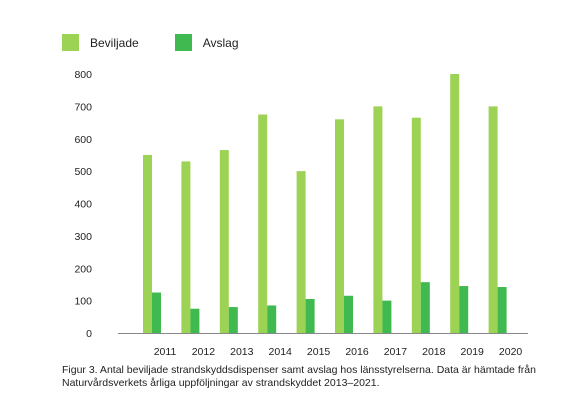  I want to click on x-tick-label: 2018, so click(434, 352).